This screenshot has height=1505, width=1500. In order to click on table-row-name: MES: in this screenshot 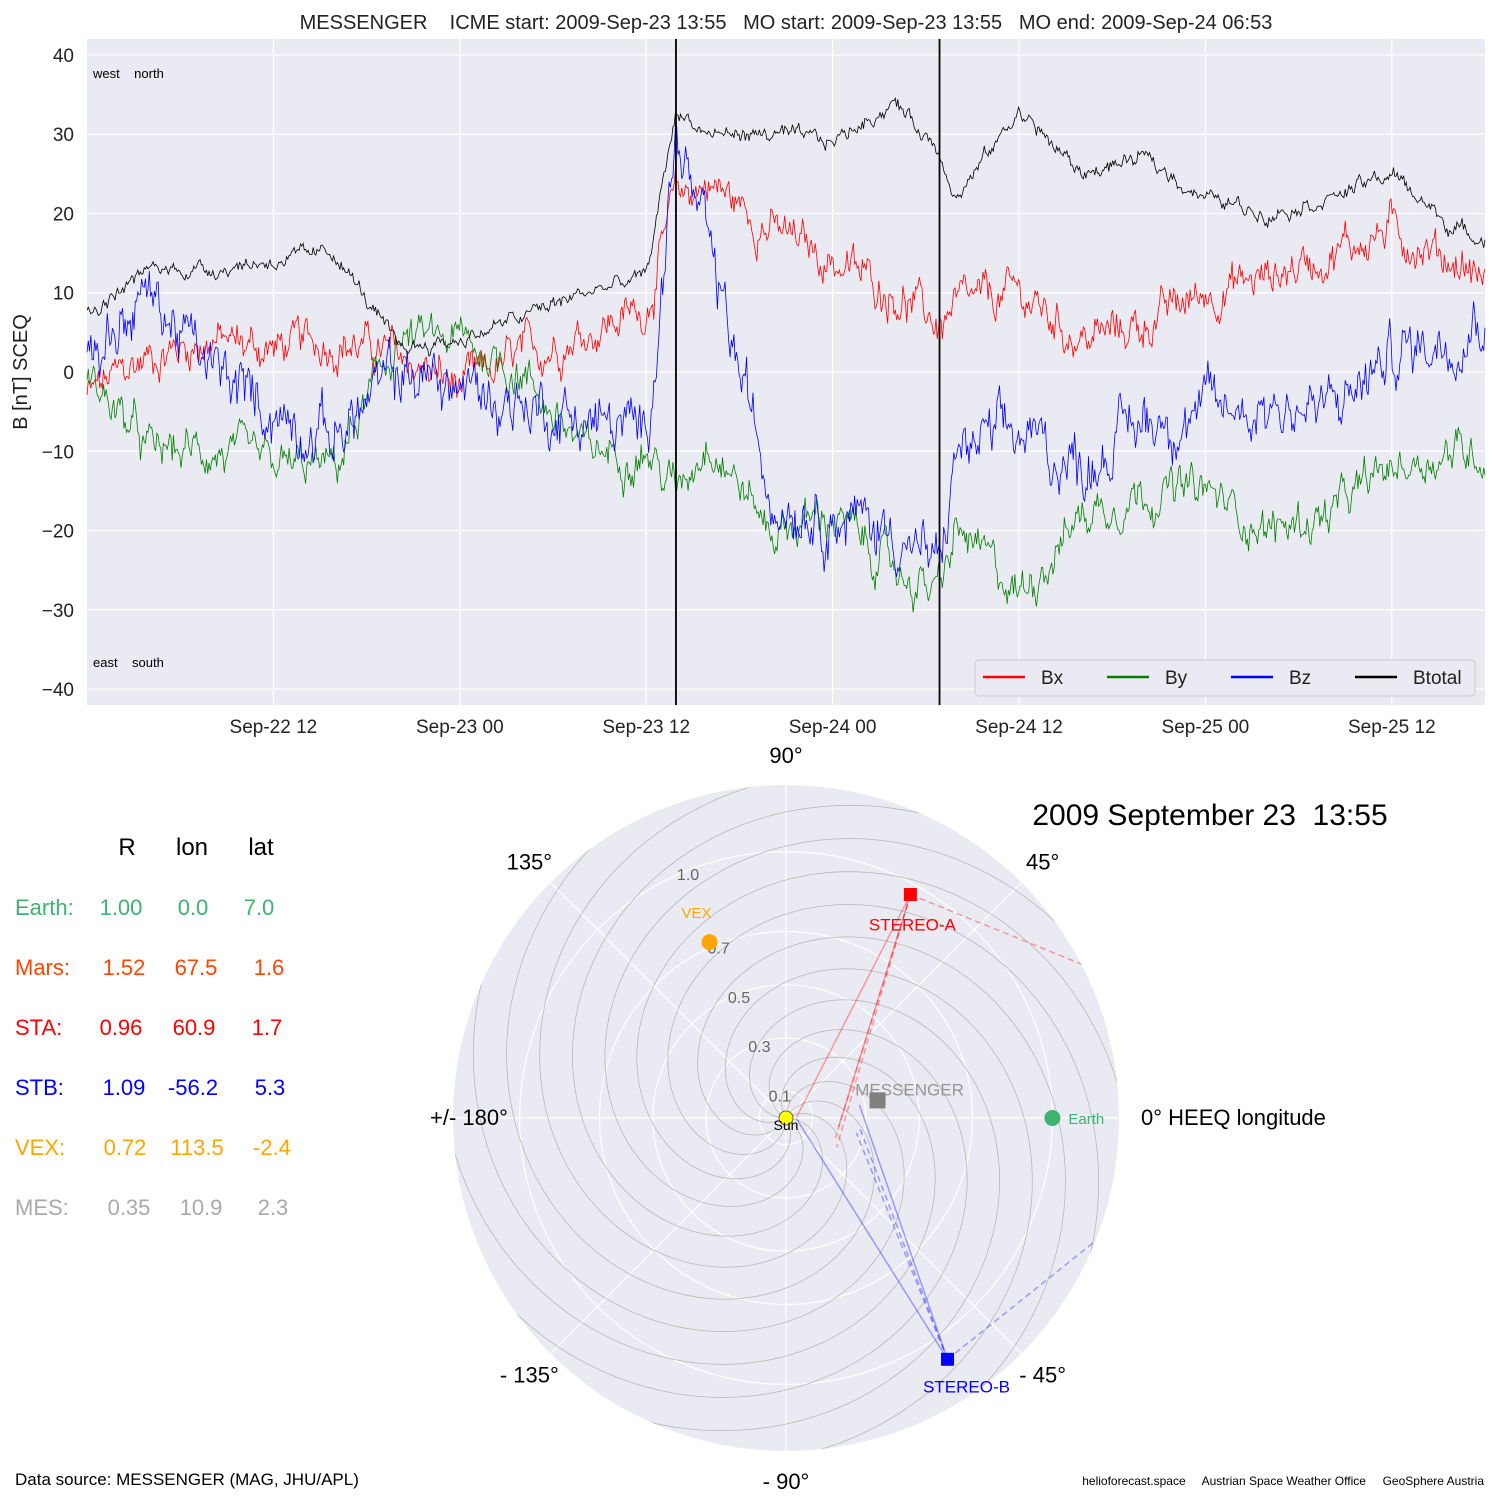, I will do `click(42, 1207)`.